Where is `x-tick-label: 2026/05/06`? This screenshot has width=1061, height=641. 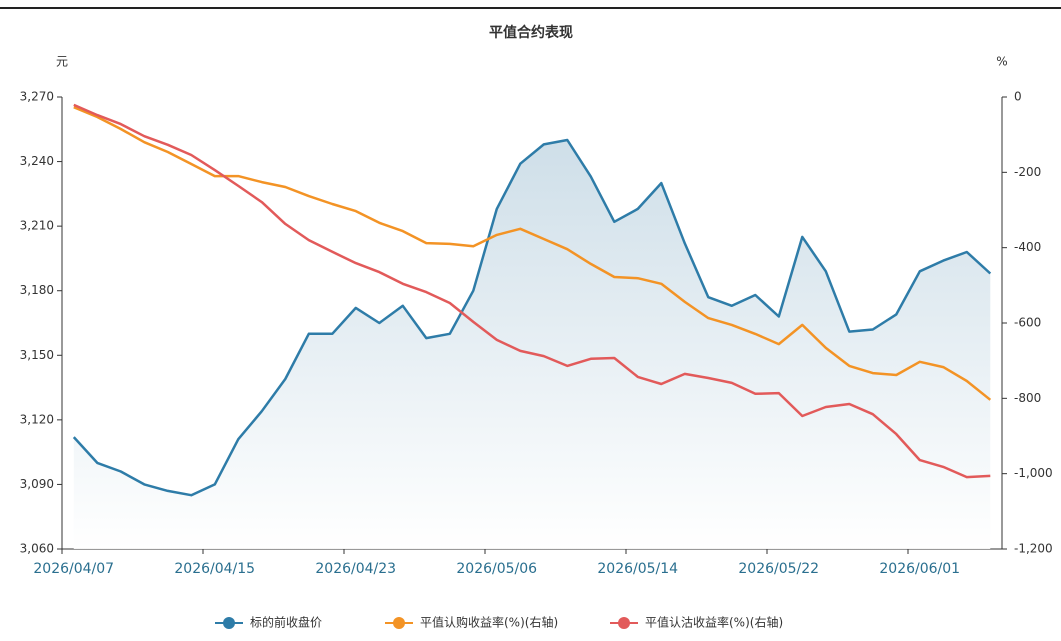
x-tick-label: 2026/05/06 is located at coordinates (496, 569).